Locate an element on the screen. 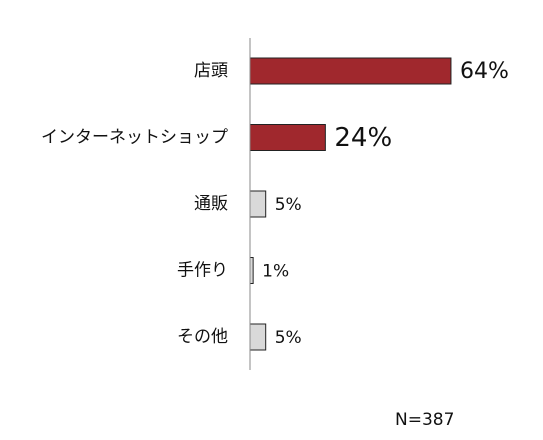 The height and width of the screenshot is (440, 543). category-label: 通販 is located at coordinates (211, 204).